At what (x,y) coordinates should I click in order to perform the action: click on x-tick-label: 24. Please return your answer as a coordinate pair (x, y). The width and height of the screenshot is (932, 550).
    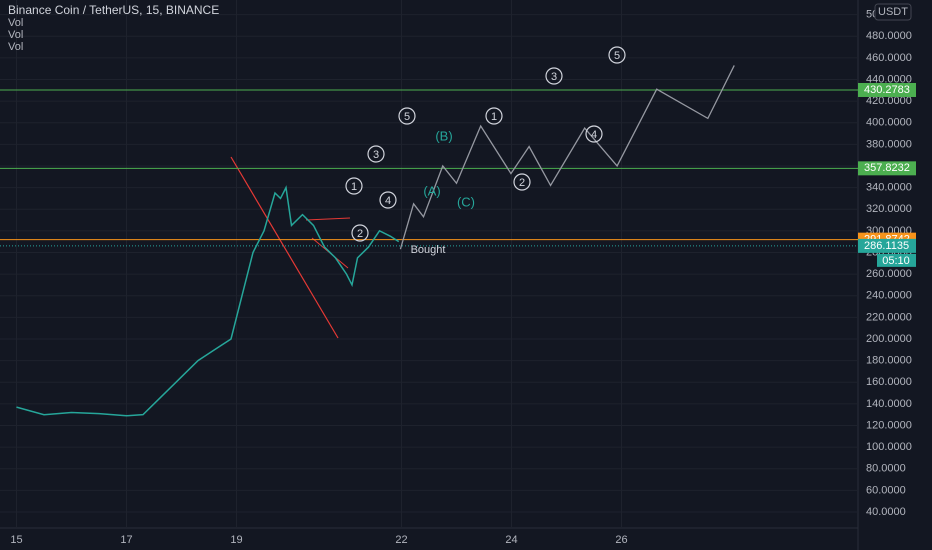
    Looking at the image, I should click on (511, 540).